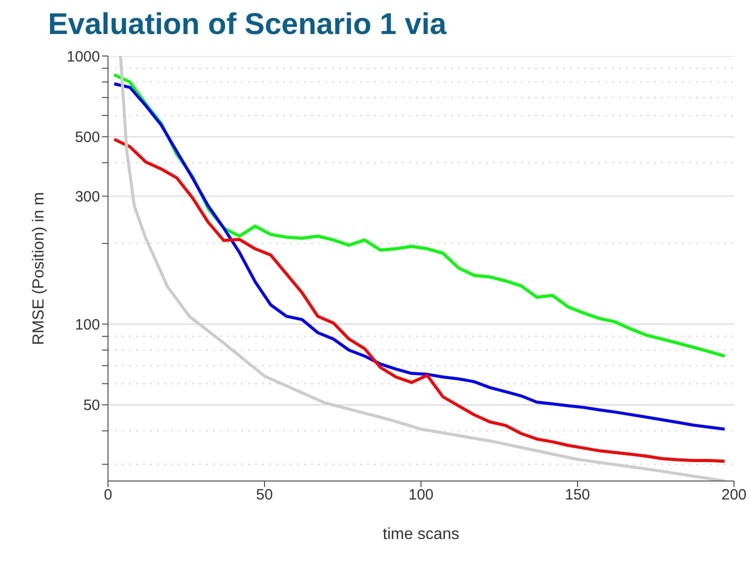 This screenshot has height=570, width=750. What do you see at coordinates (87, 137) in the screenshot?
I see `y-tick-label: 500` at bounding box center [87, 137].